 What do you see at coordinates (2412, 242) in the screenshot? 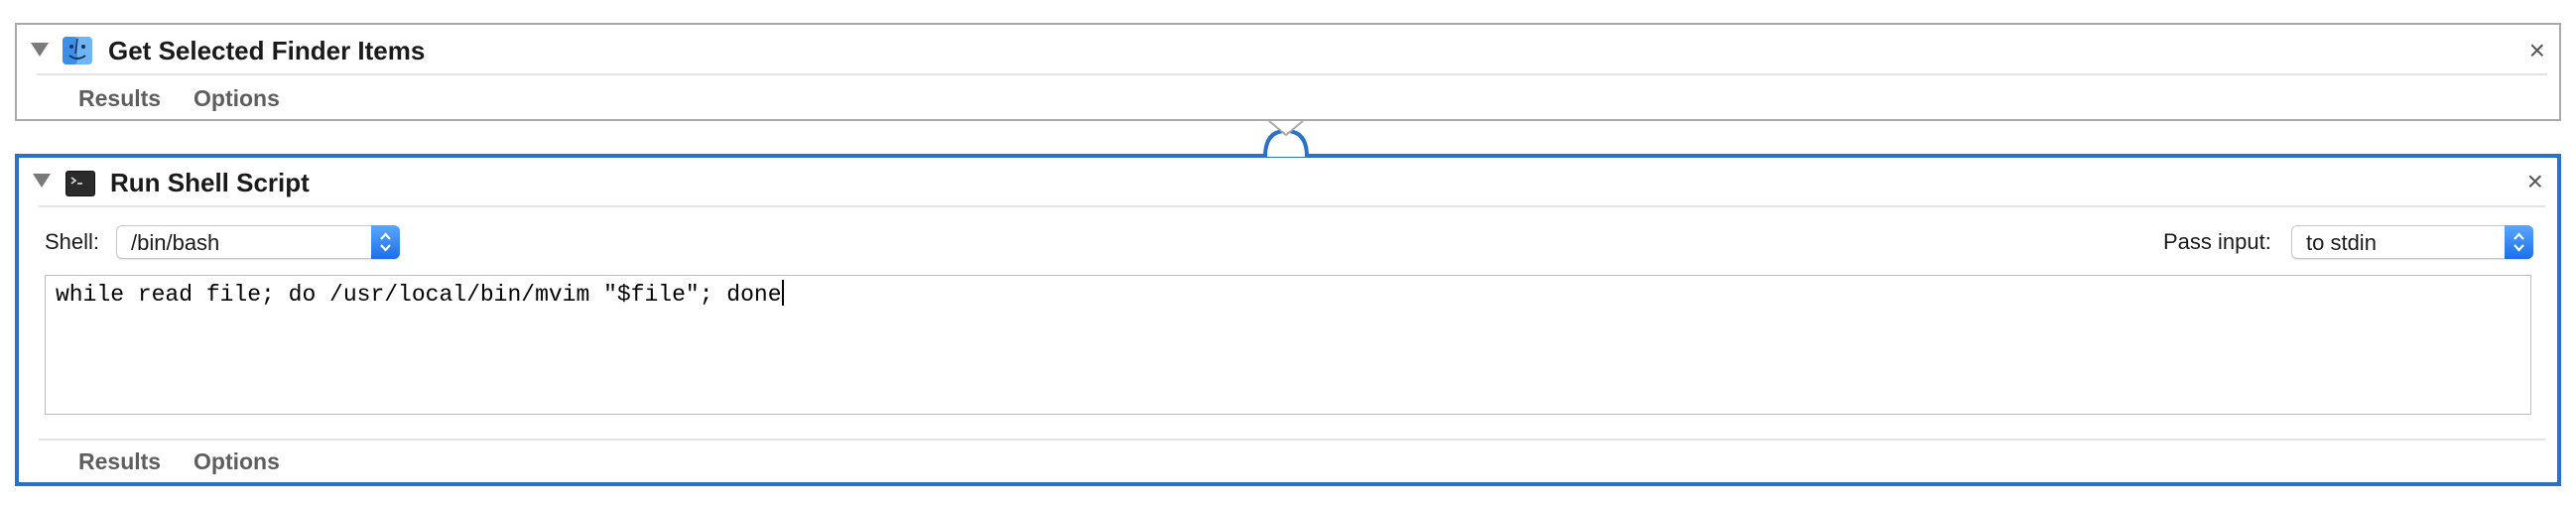
I see `pass-input-select: to stdin` at bounding box center [2412, 242].